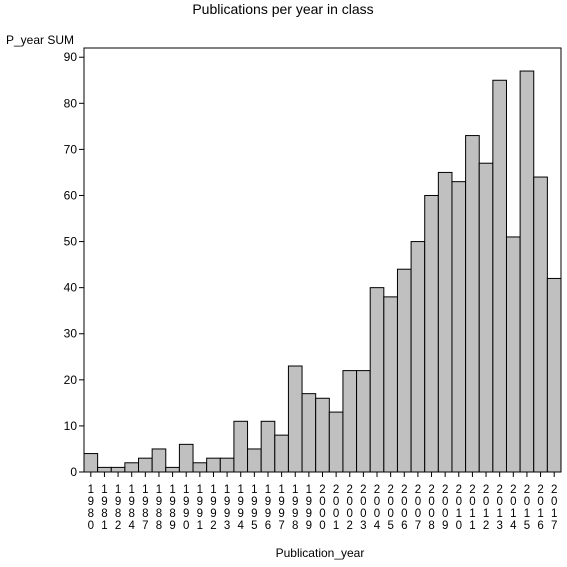 The height and width of the screenshot is (567, 567). What do you see at coordinates (40, 40) in the screenshot?
I see `y-axis-label: P_year SUM` at bounding box center [40, 40].